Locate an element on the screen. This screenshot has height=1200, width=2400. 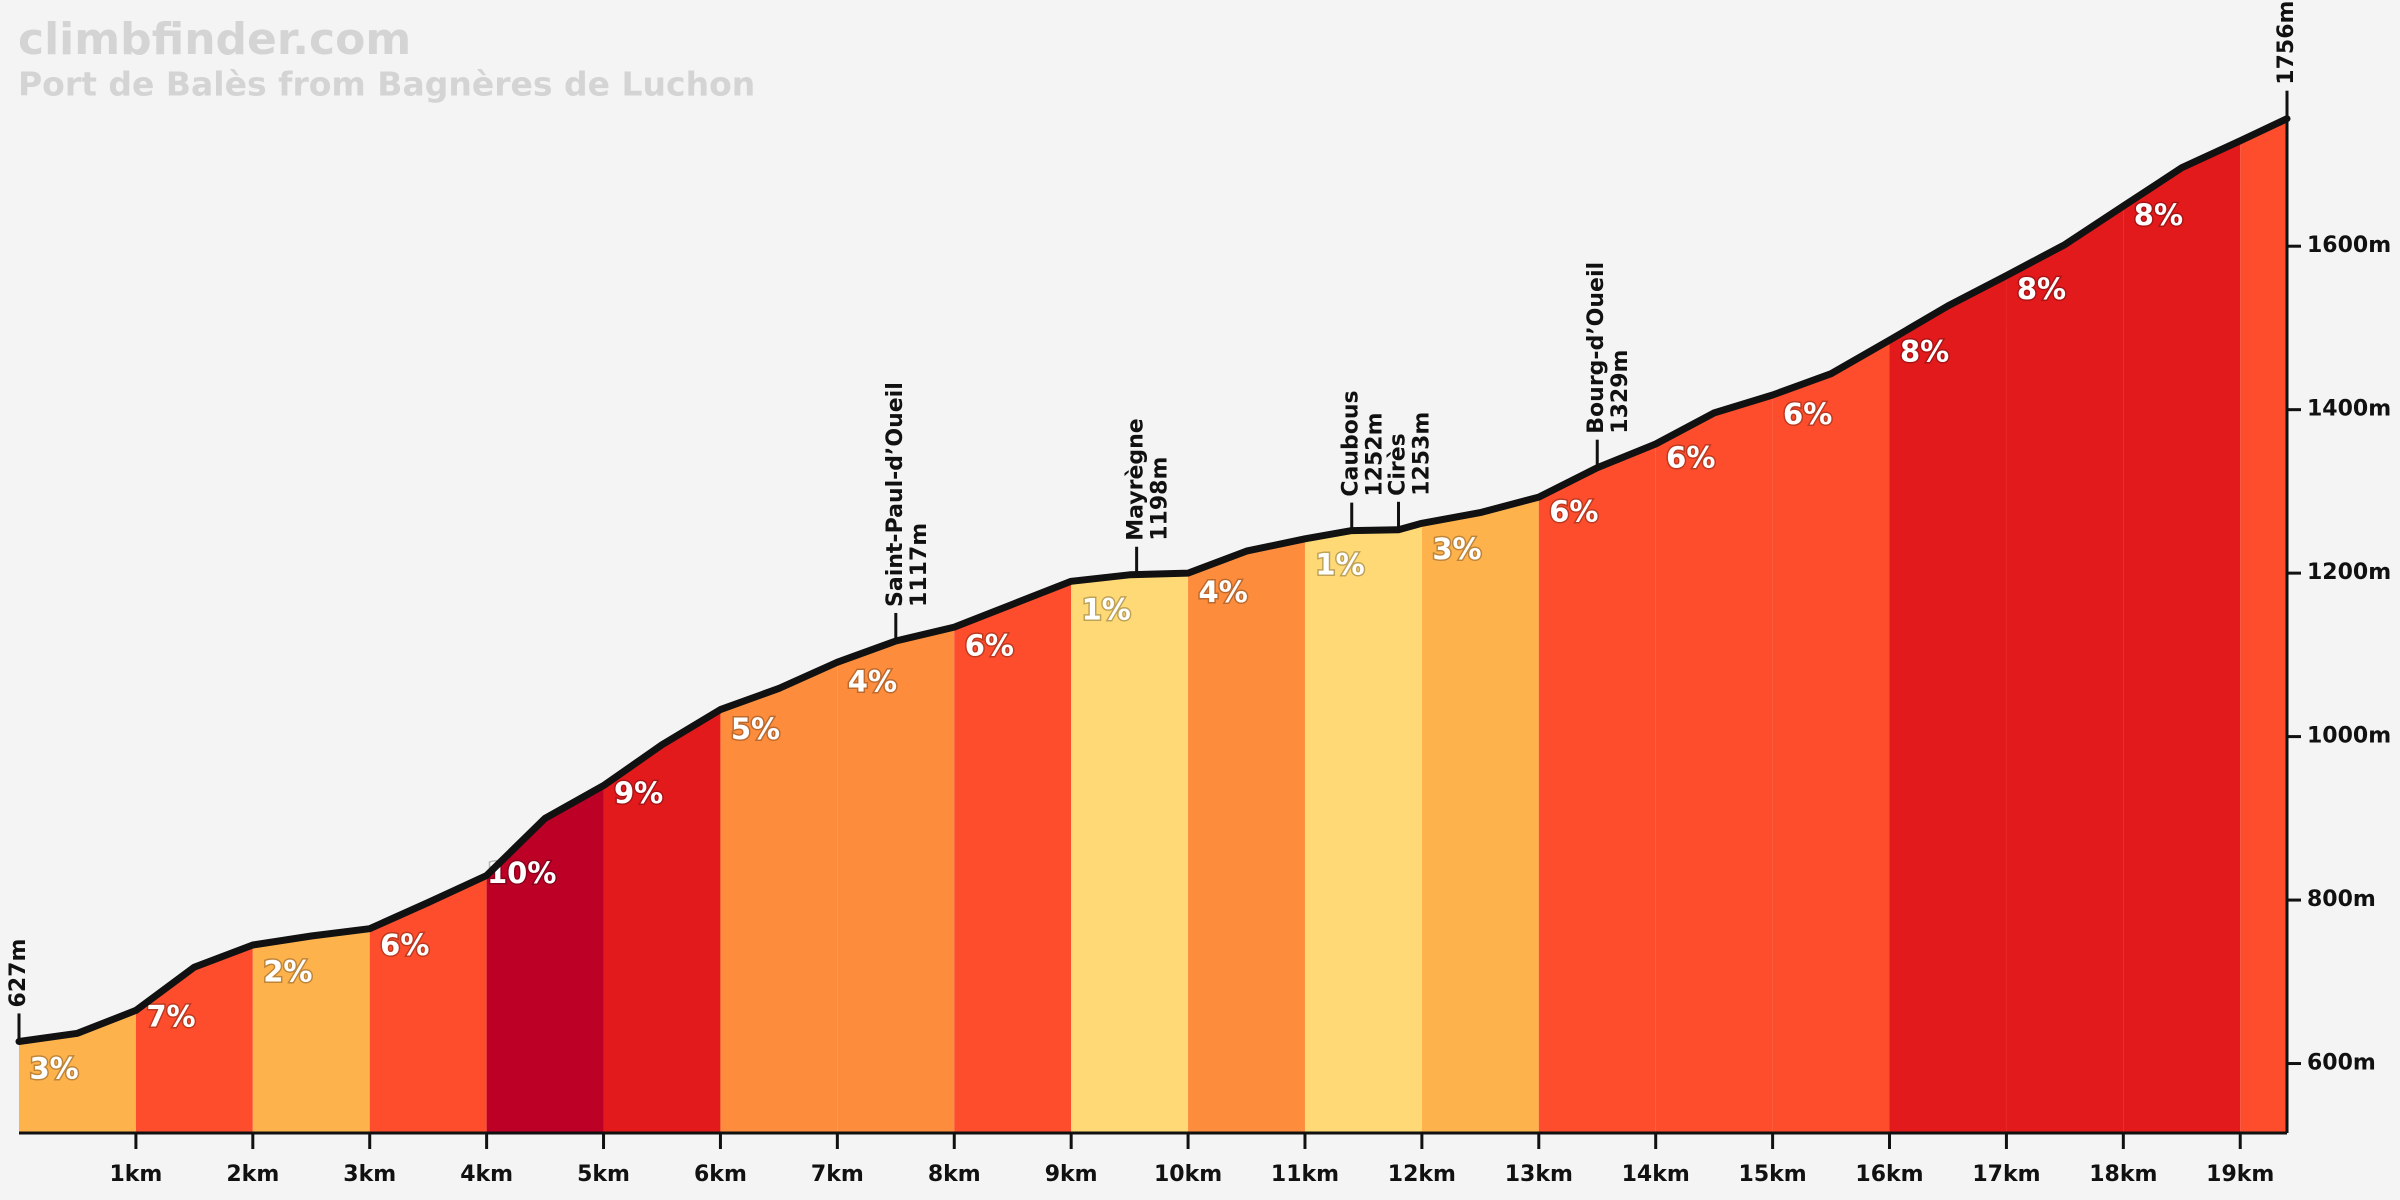
x-tick-label: 15km is located at coordinates (1773, 1174).